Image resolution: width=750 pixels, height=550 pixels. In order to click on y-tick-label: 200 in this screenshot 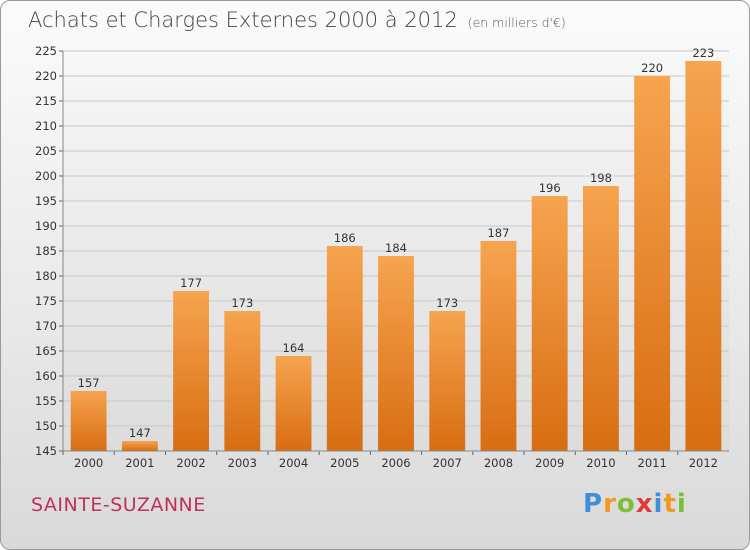, I will do `click(46, 176)`.